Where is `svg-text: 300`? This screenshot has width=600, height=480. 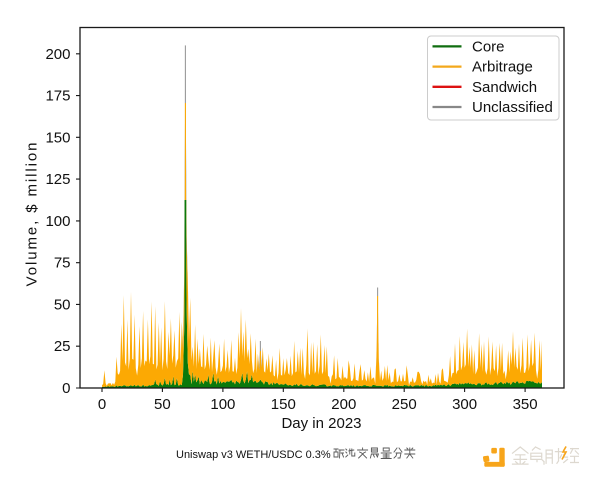
svg-text: 300 is located at coordinates (464, 404).